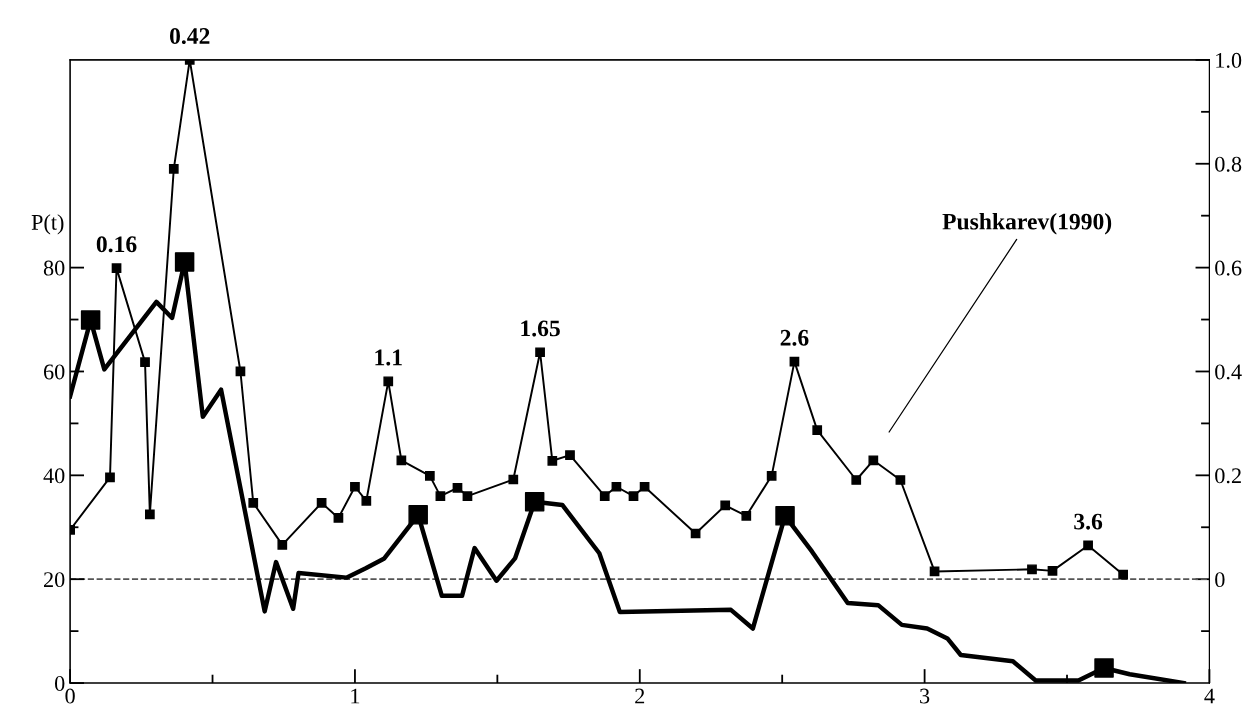 This screenshot has height=713, width=1252. I want to click on x-tick-label: 0, so click(70, 696).